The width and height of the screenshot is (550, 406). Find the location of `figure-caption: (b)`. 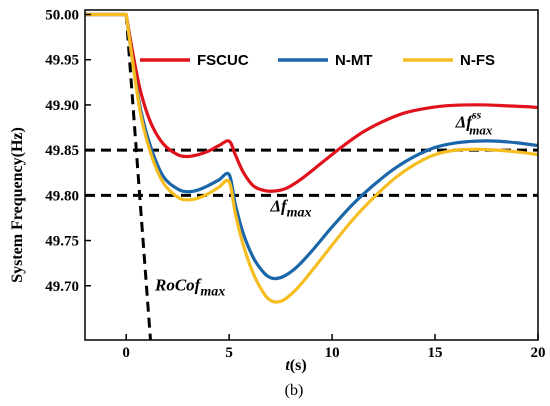

figure-caption: (b) is located at coordinates (294, 390).